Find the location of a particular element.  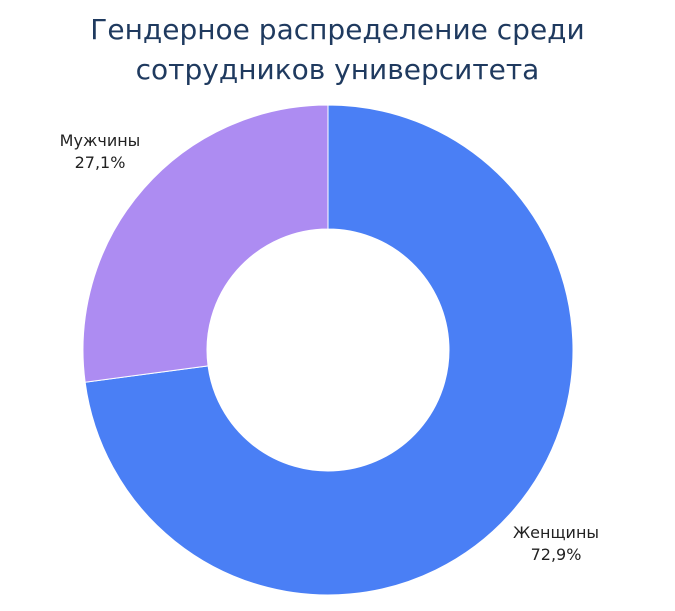

chart-title-line-2: сотрудников университета is located at coordinates (337, 69).